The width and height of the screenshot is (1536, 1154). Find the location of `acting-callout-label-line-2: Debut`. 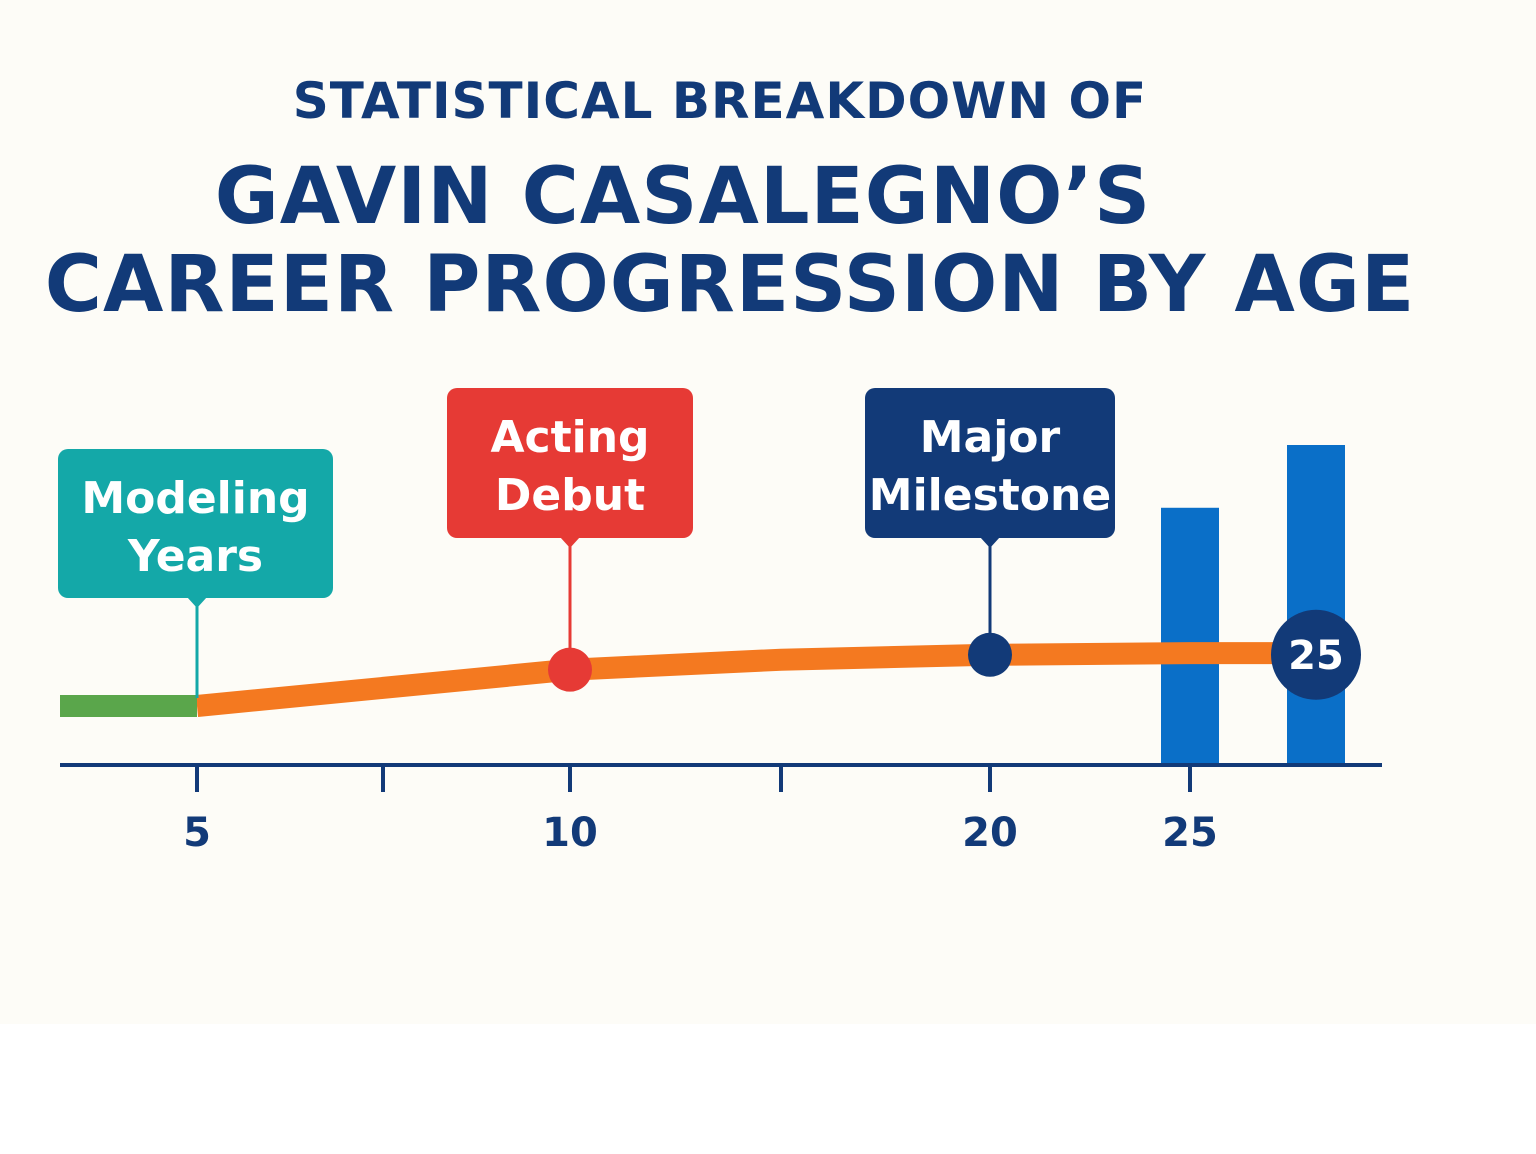

acting-callout-label-line-2: Debut is located at coordinates (570, 495).